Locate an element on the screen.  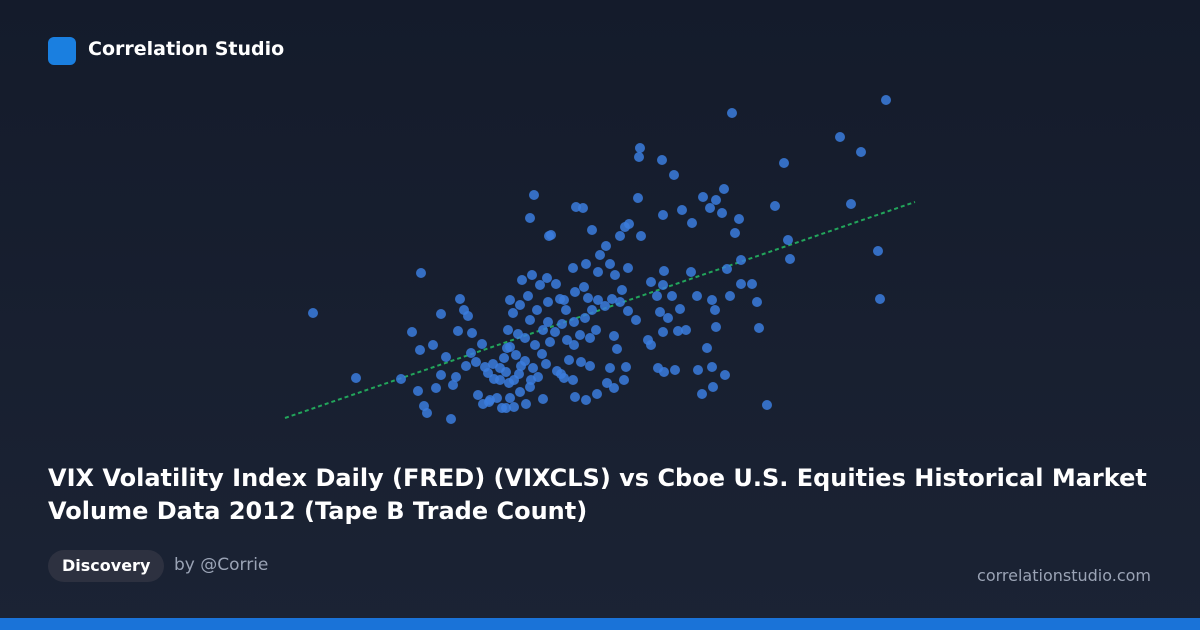
brand: Correlation Studio is located at coordinates (186, 49).